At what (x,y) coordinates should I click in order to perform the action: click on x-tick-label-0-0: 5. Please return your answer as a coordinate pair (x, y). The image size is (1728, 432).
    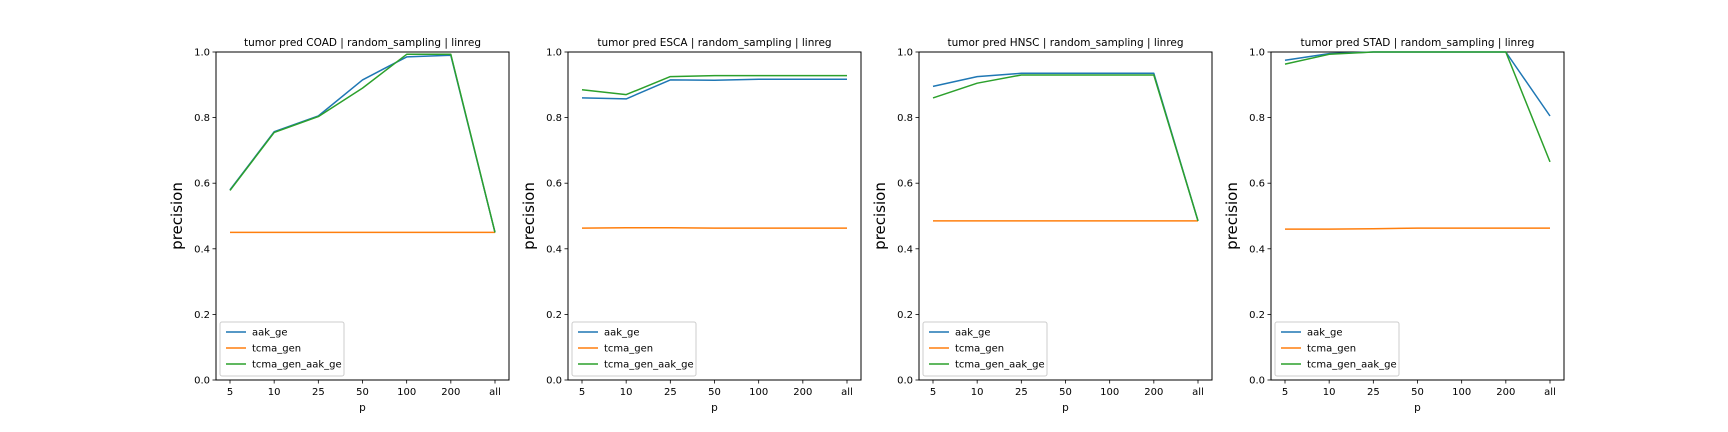
    Looking at the image, I should click on (230, 392).